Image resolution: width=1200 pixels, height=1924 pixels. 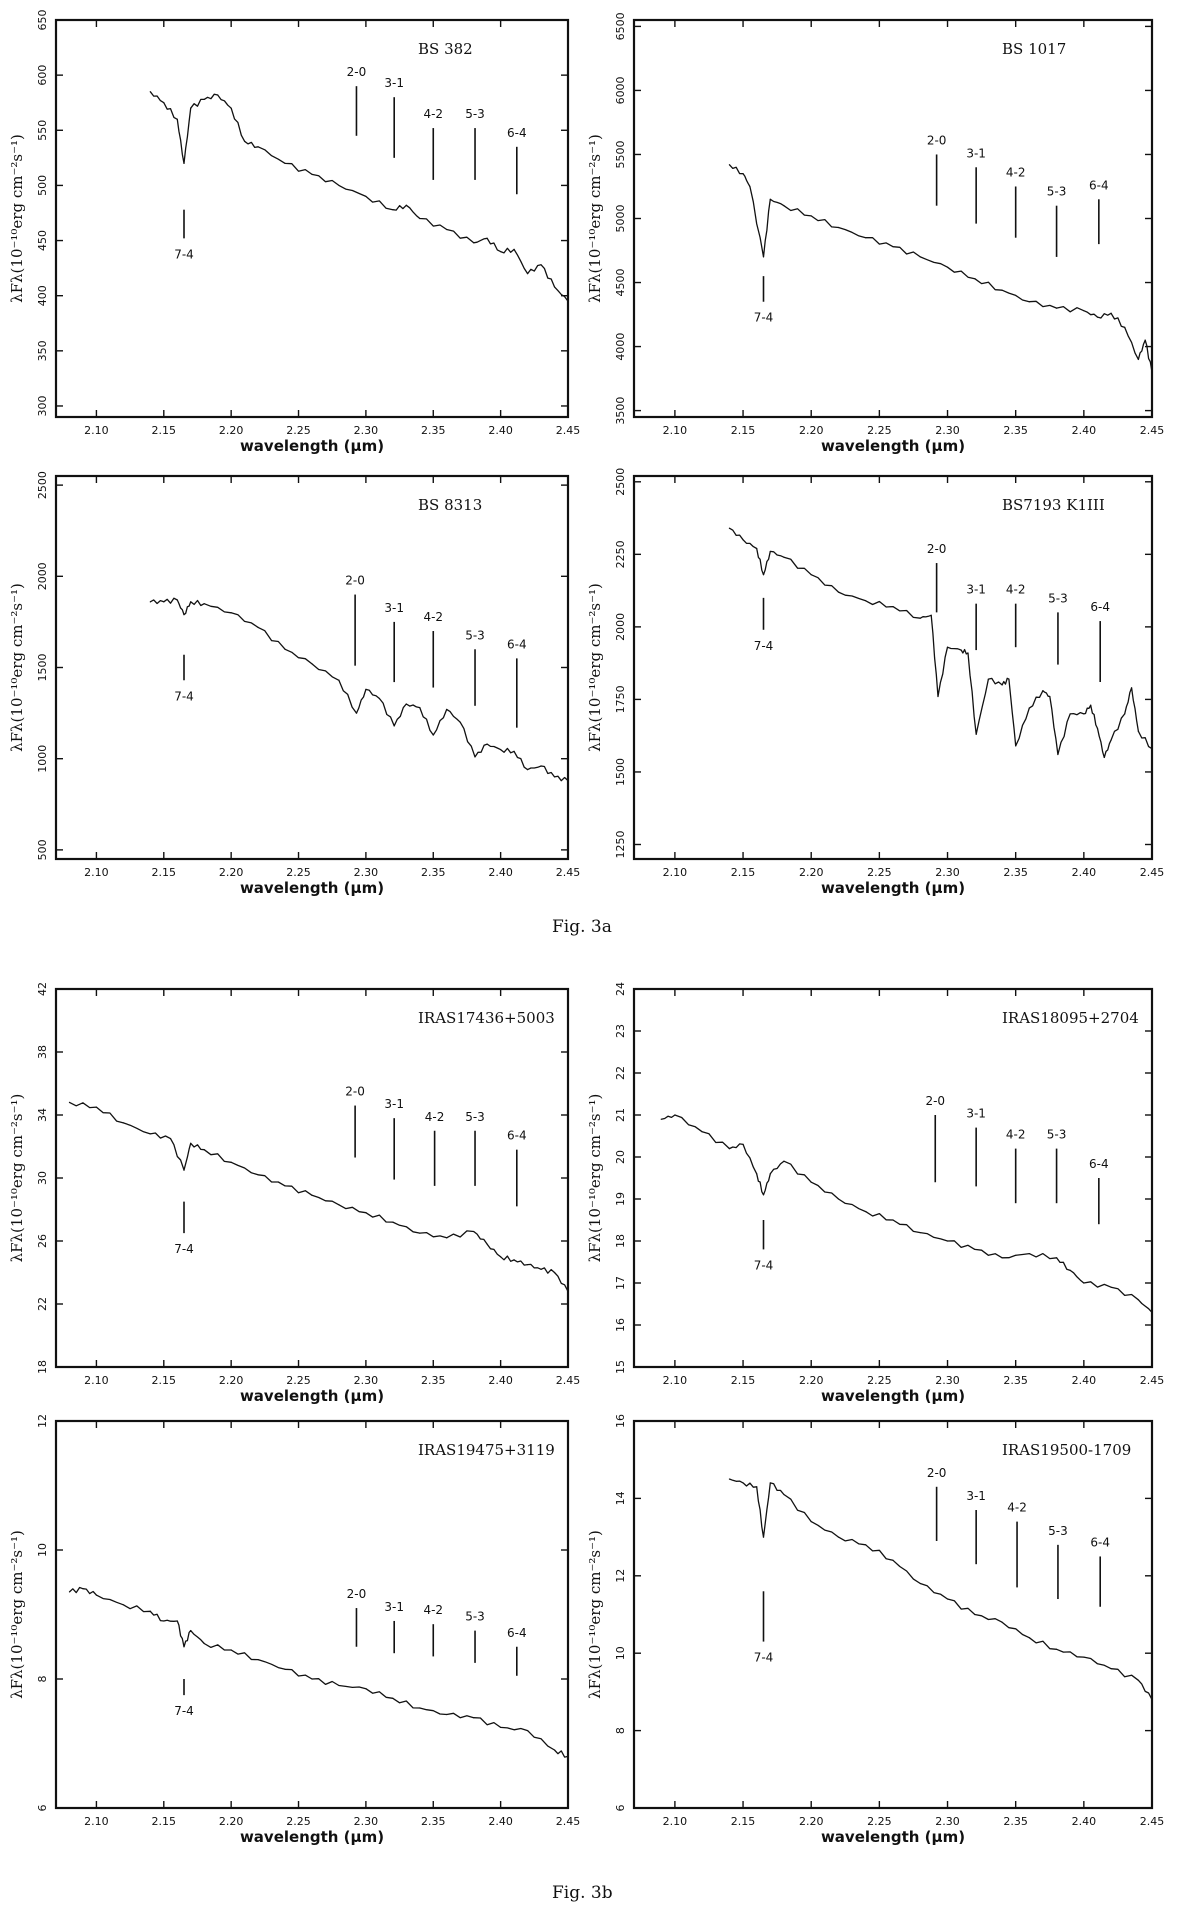 What do you see at coordinates (620, 1157) in the screenshot?
I see `y-tick-label: 20` at bounding box center [620, 1157].